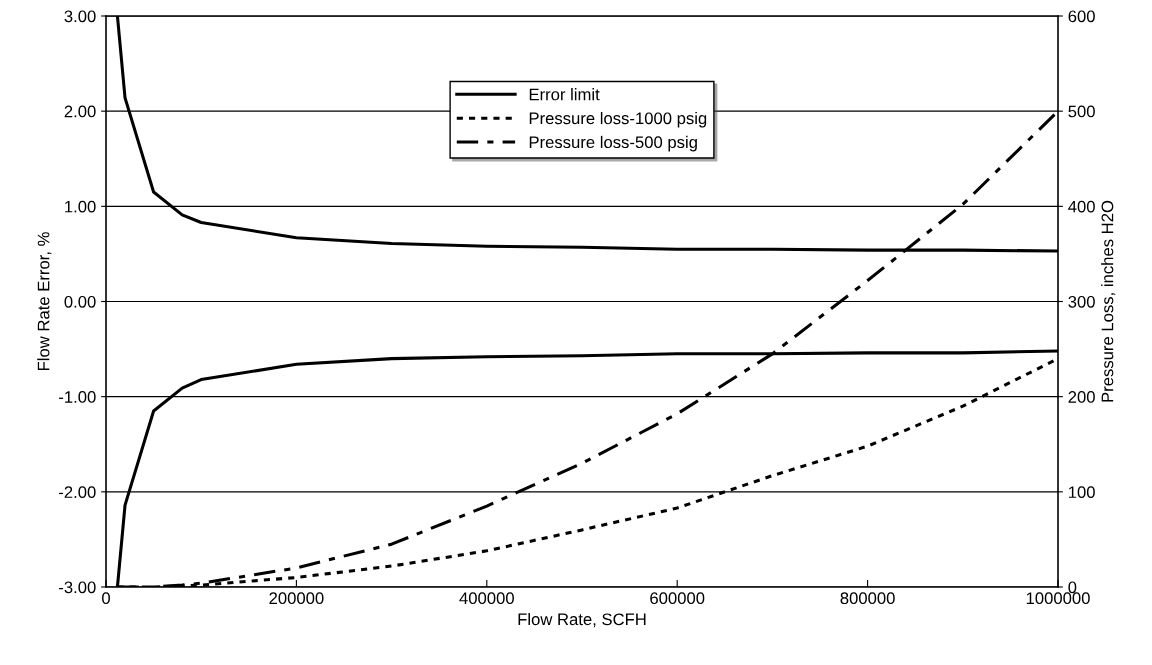 This screenshot has width=1152, height=665. I want to click on legend-label: Pressure loss-1000 psig, so click(618, 119).